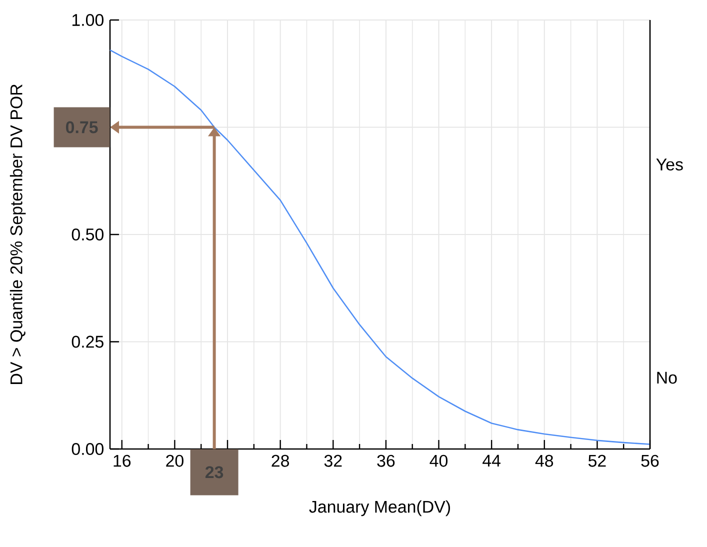  Describe the element at coordinates (650, 460) in the screenshot. I see `x-tick-label: 56` at that location.